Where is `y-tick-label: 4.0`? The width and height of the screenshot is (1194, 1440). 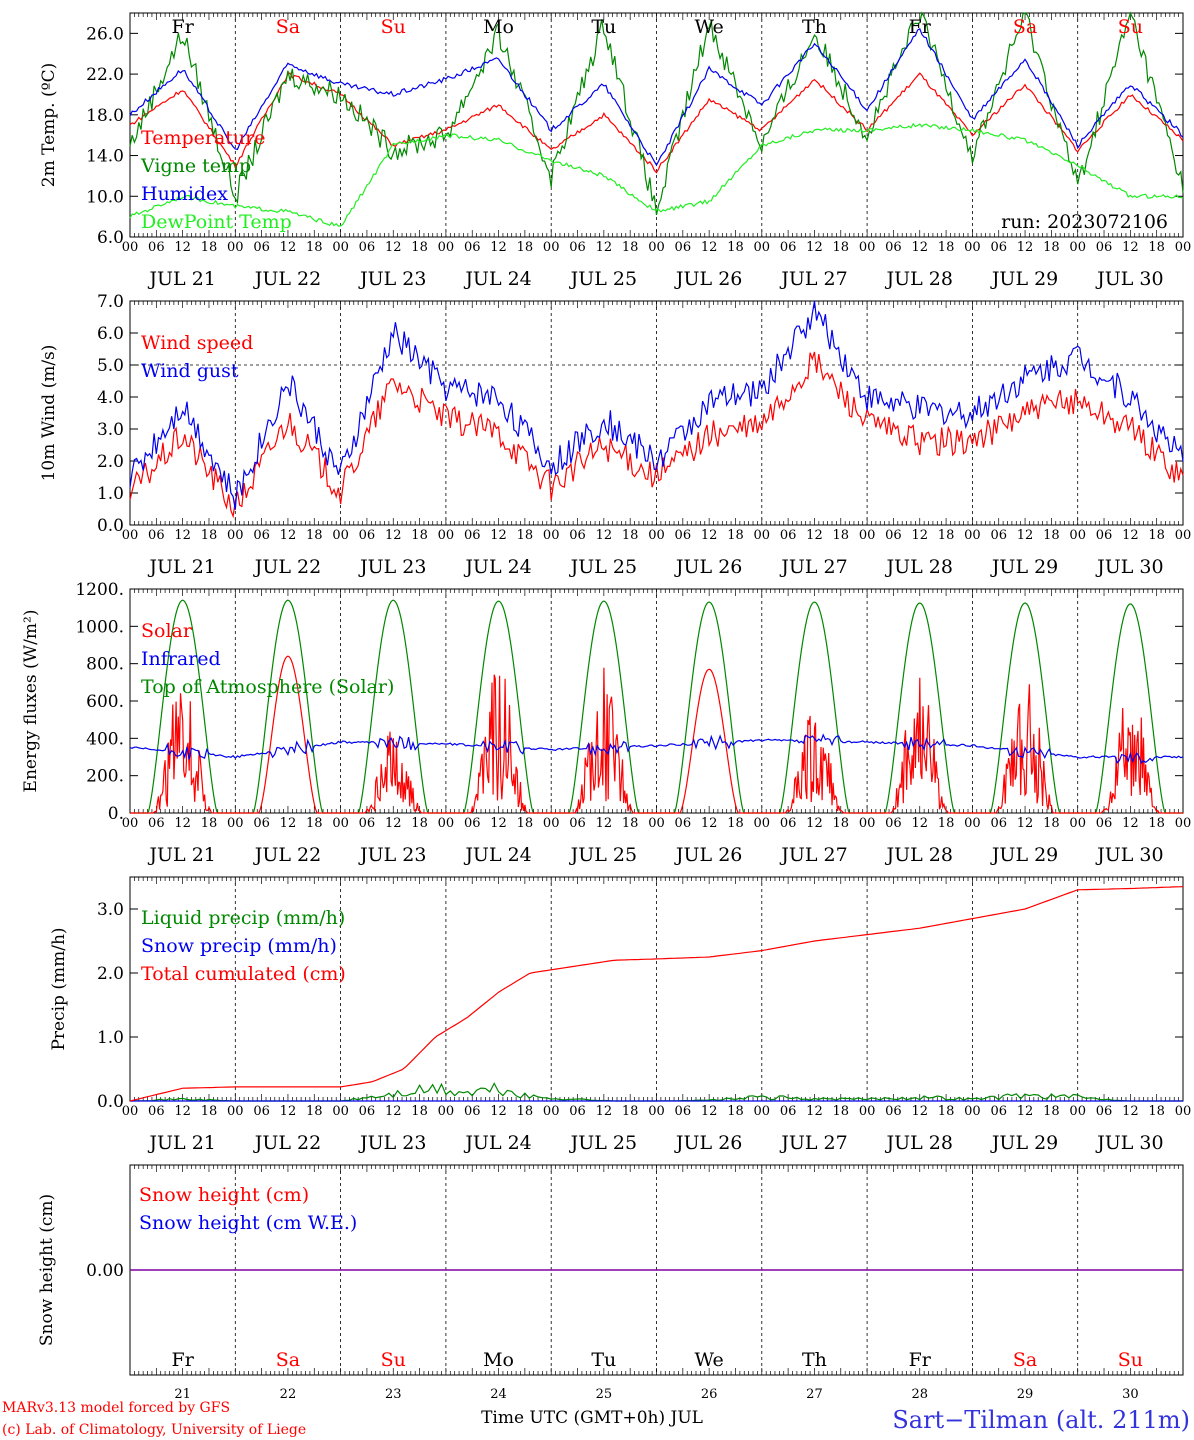 y-tick-label: 4.0 is located at coordinates (110, 398).